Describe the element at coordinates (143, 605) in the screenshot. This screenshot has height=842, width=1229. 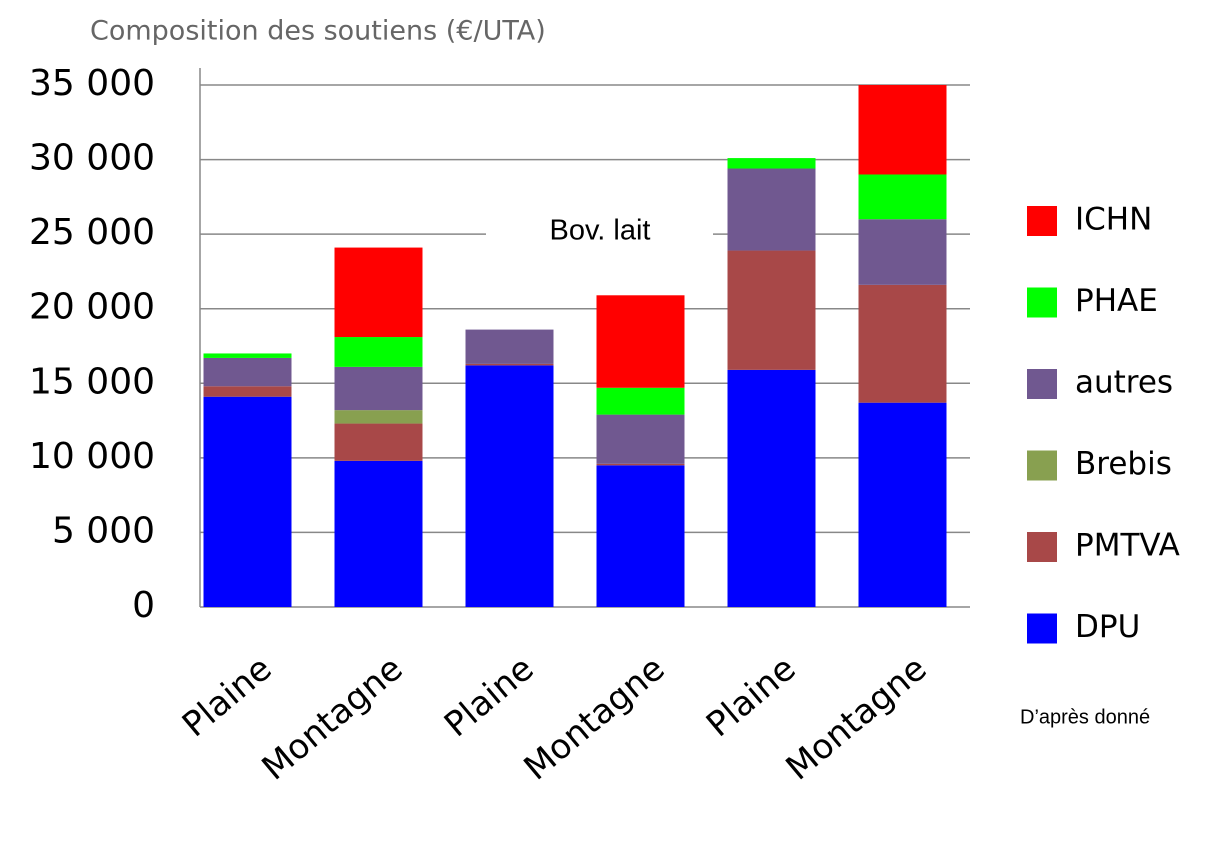
I see `y-tick-label: 0` at that location.